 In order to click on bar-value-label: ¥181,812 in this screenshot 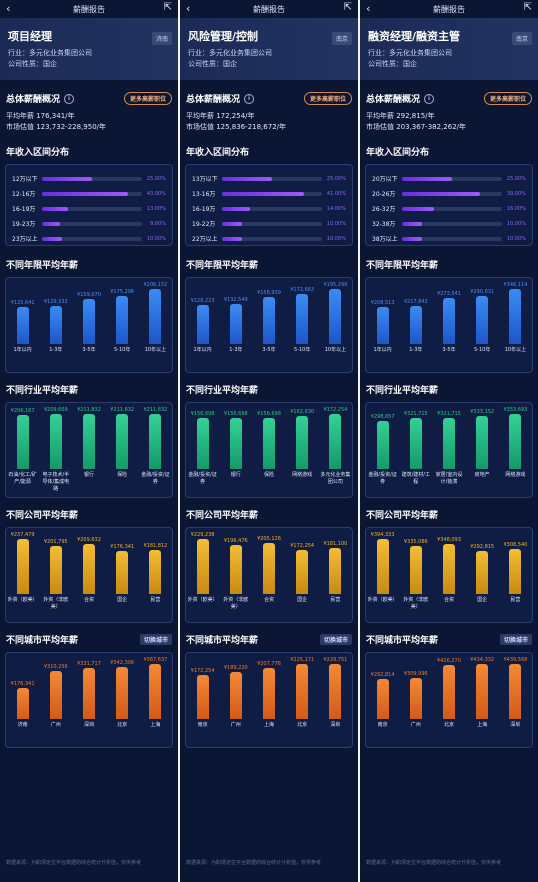, I will do `click(155, 545)`.